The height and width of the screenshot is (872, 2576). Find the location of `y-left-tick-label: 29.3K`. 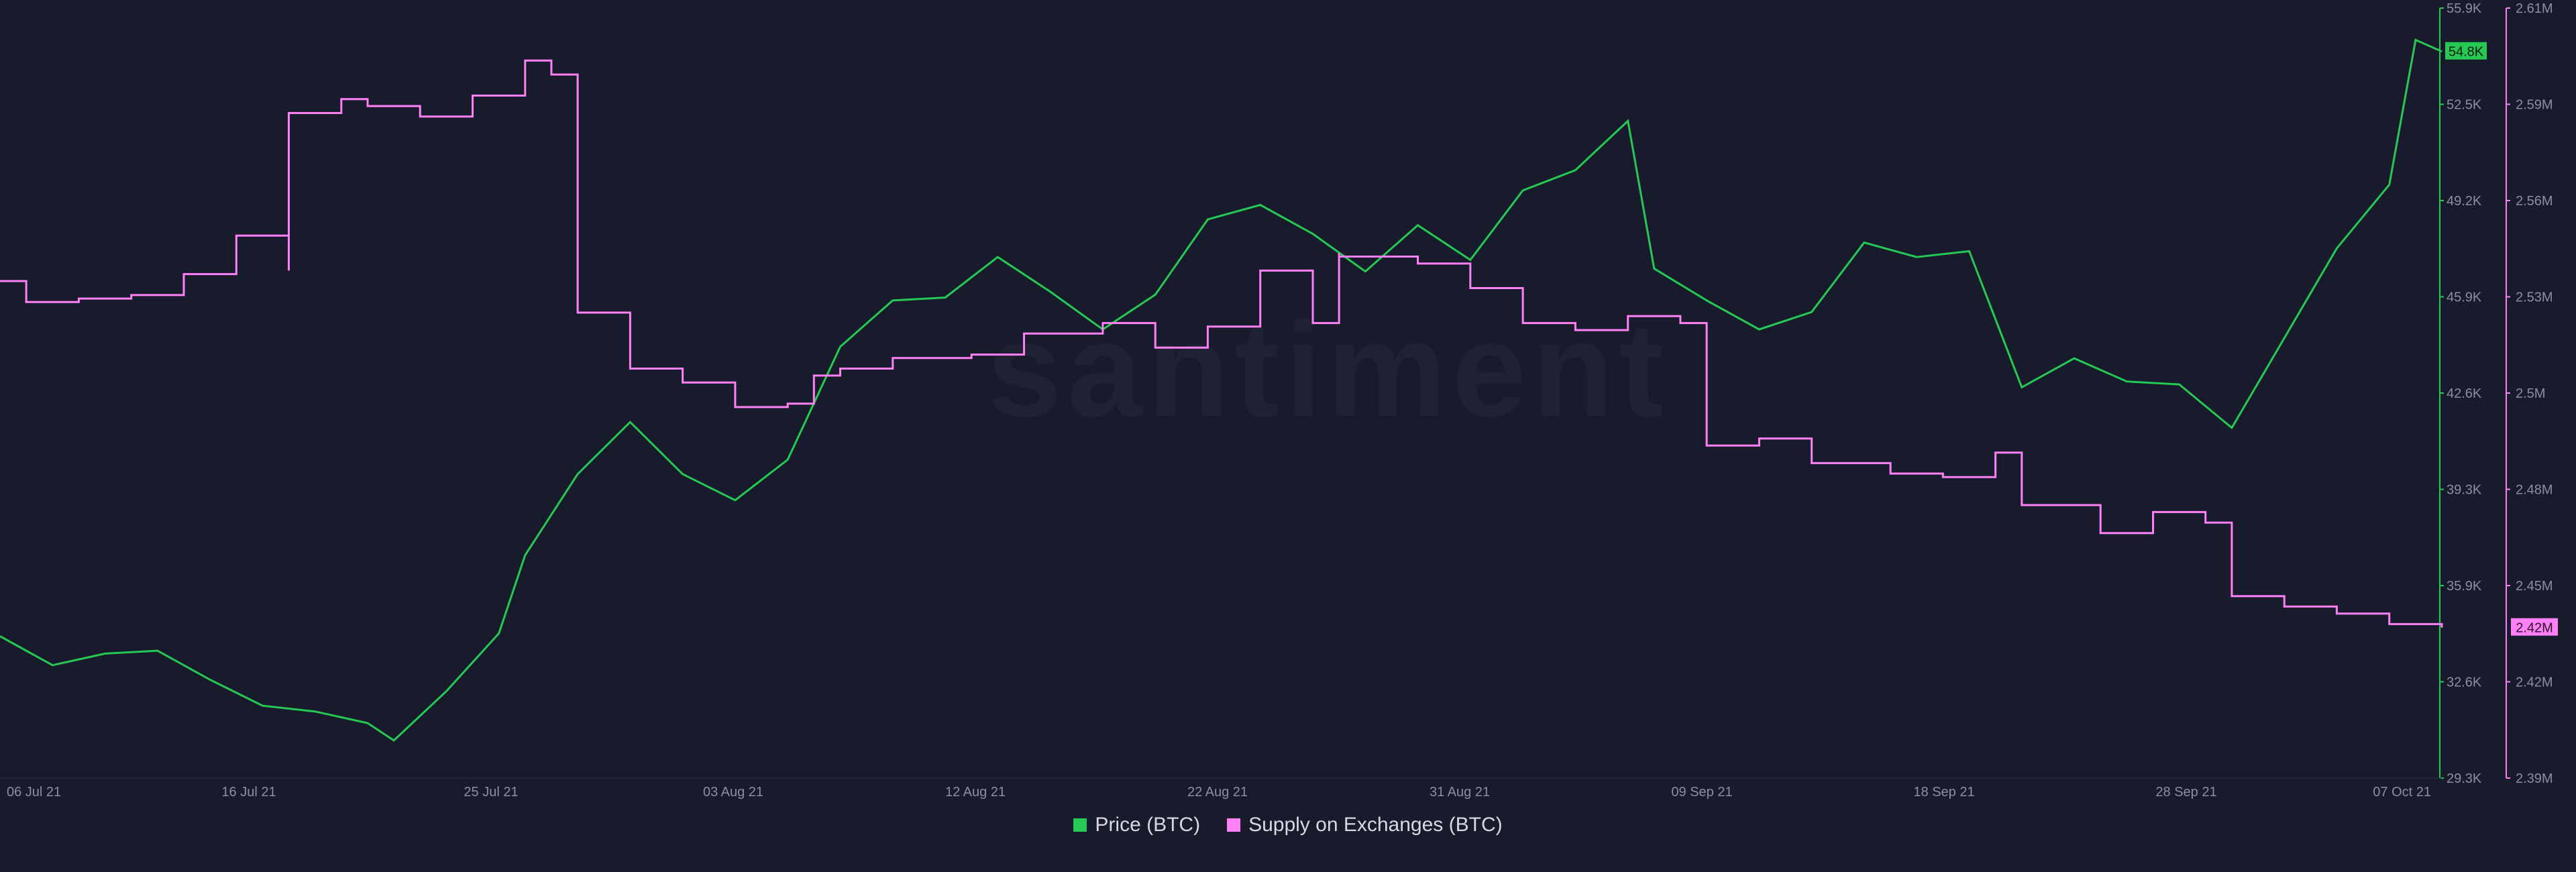

y-left-tick-label: 29.3K is located at coordinates (2464, 778).